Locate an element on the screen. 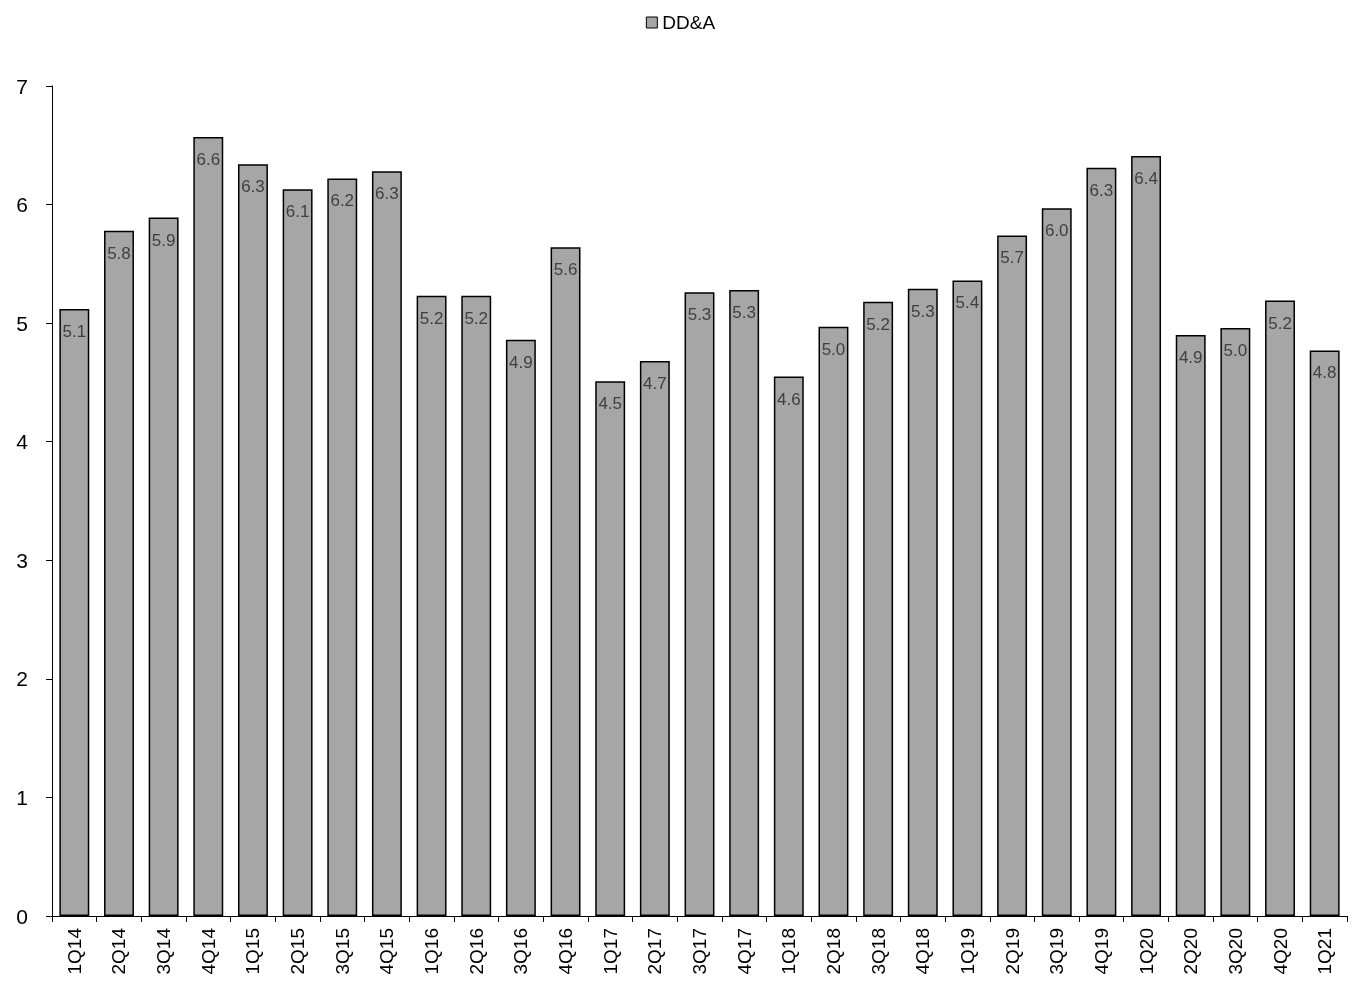 This screenshot has width=1361, height=997. data-label: 5.8 is located at coordinates (119, 253).